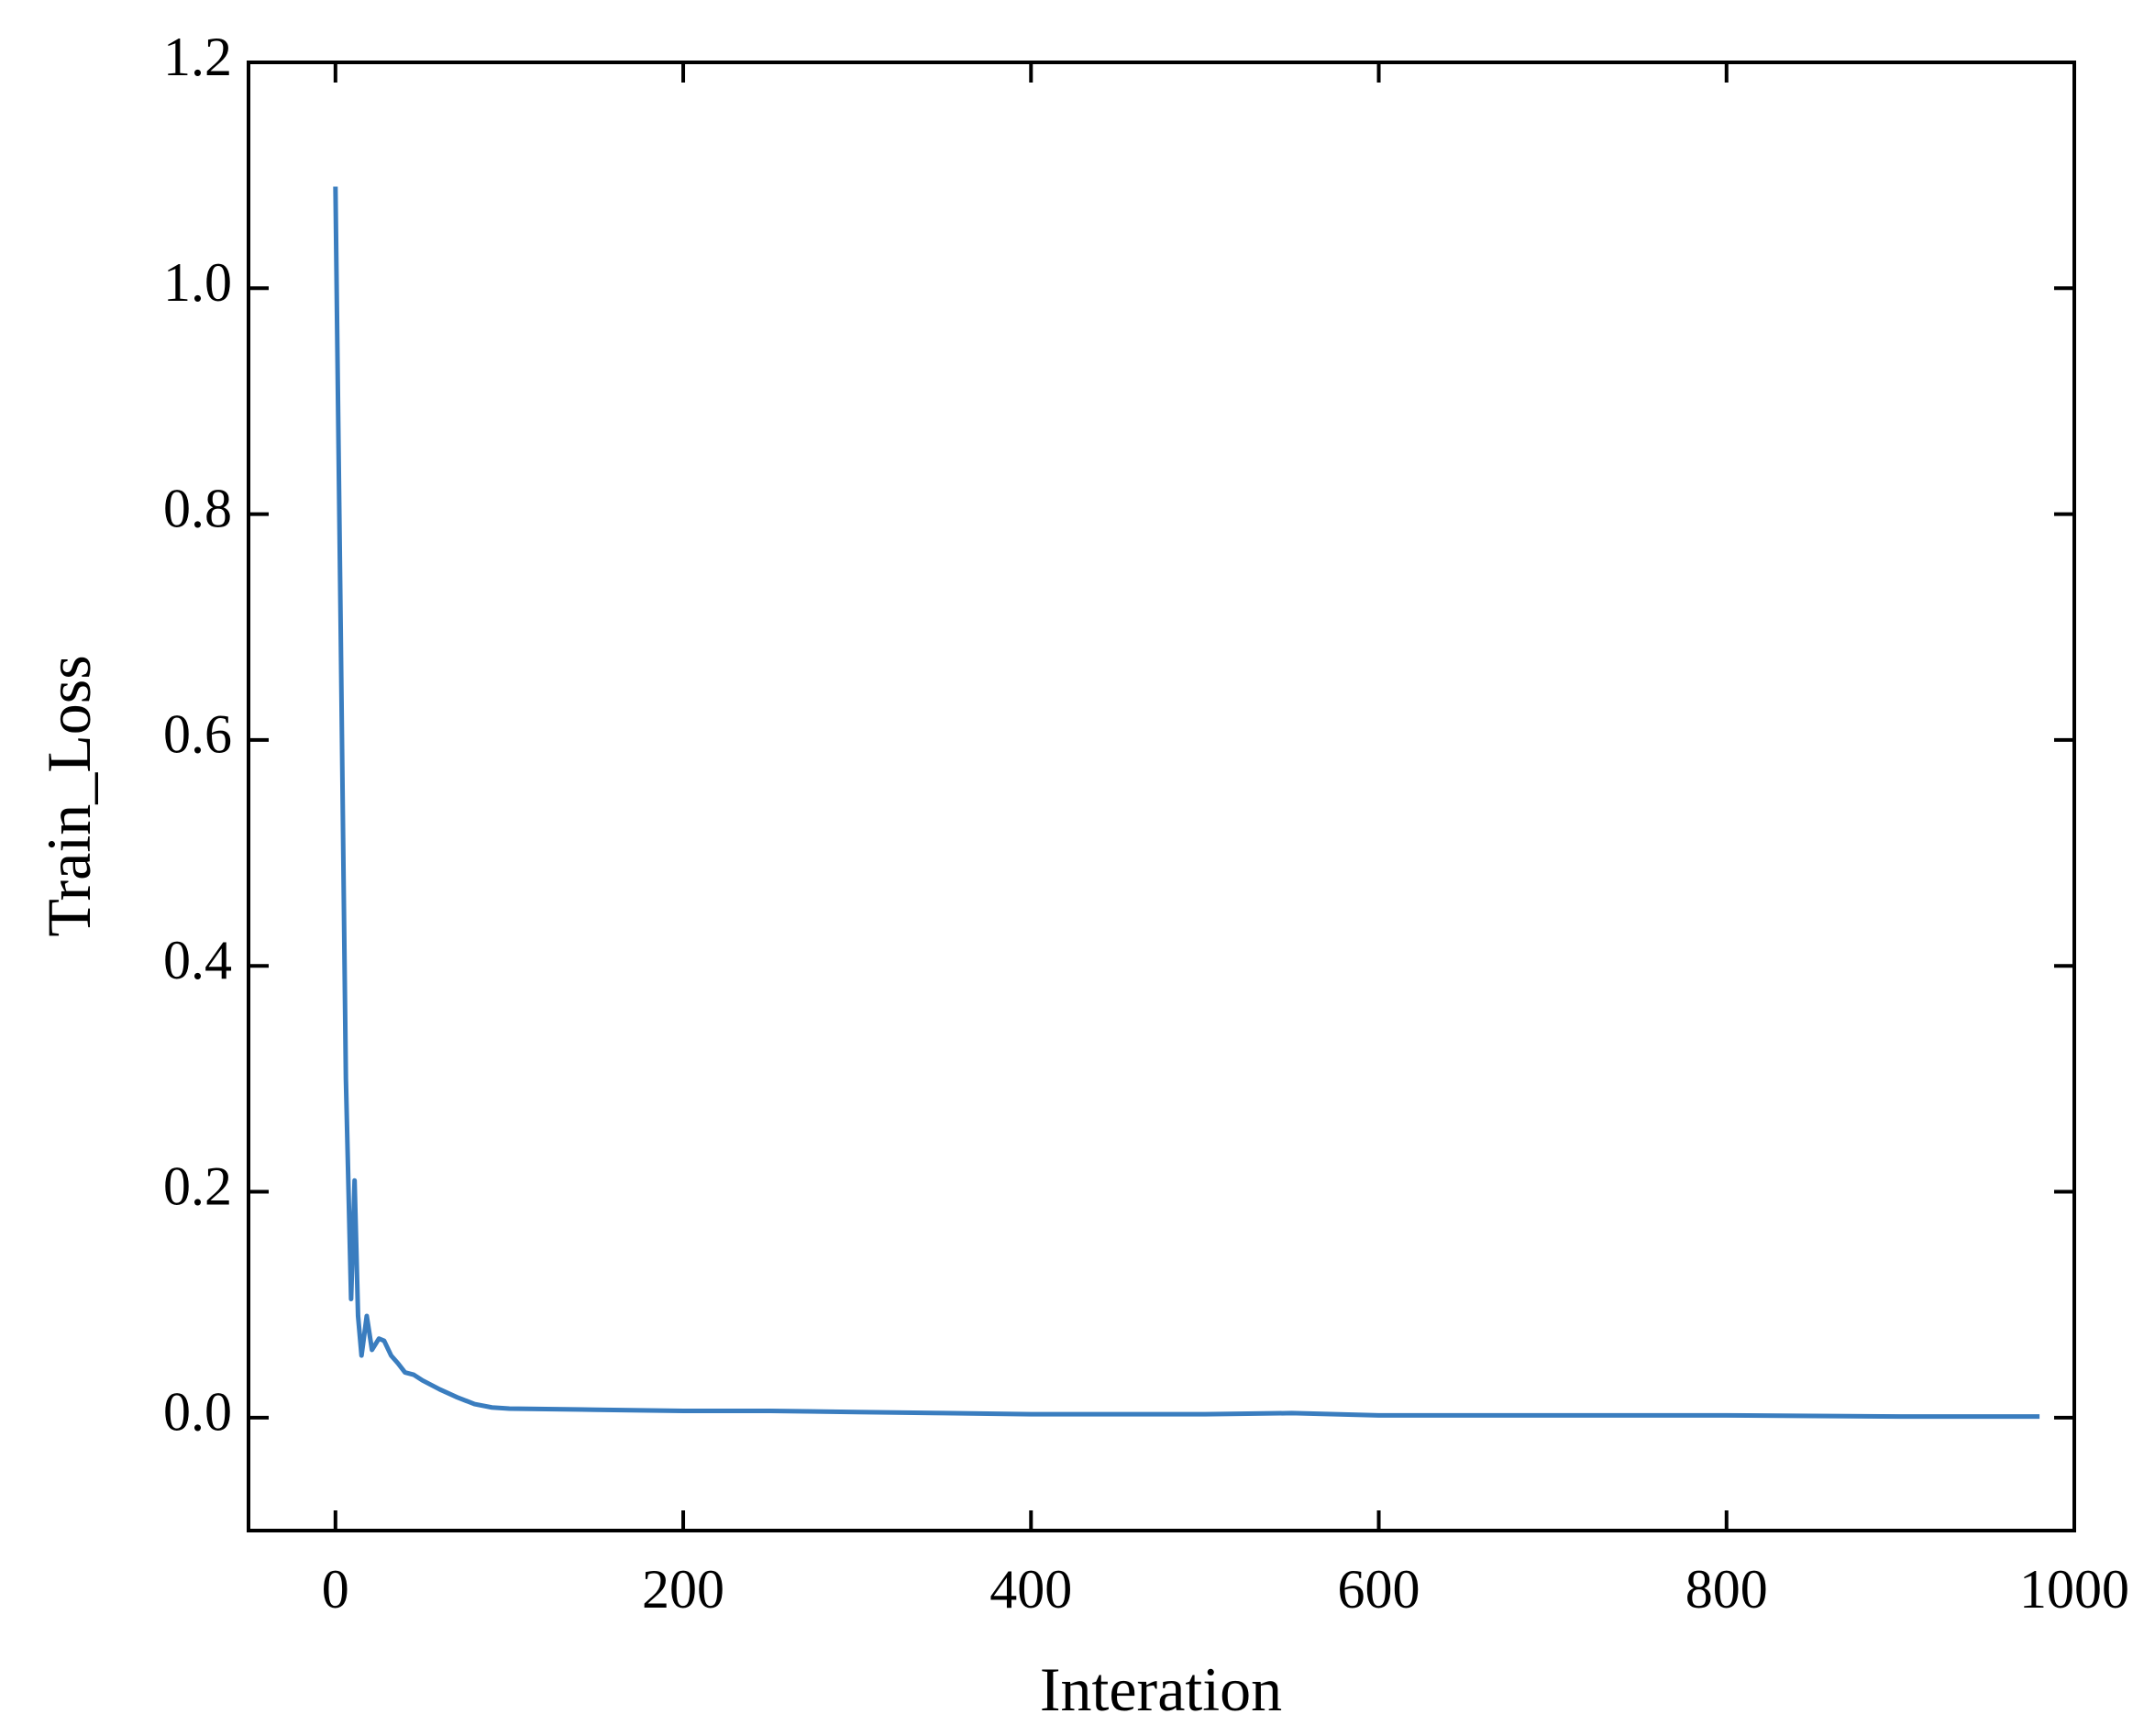 The image size is (2155, 1736). What do you see at coordinates (2074, 1589) in the screenshot?
I see `x-tick-label: 1000` at bounding box center [2074, 1589].